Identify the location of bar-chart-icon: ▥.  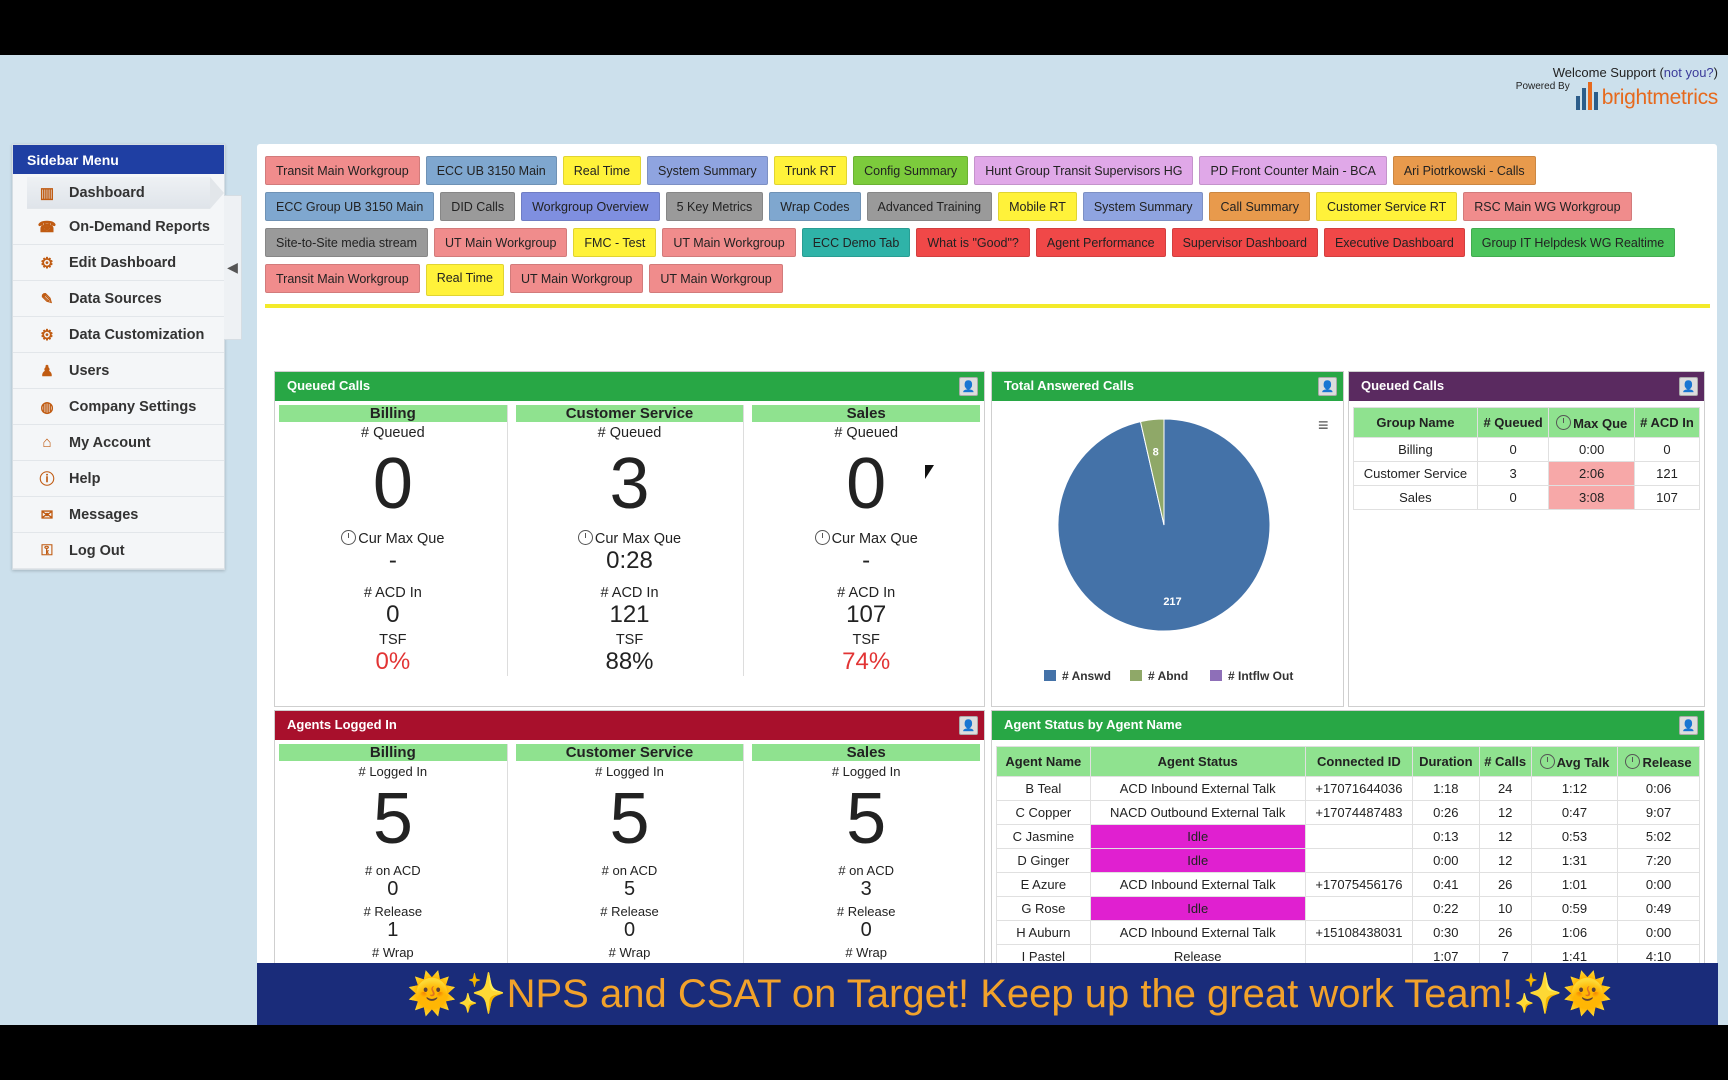
(47, 193).